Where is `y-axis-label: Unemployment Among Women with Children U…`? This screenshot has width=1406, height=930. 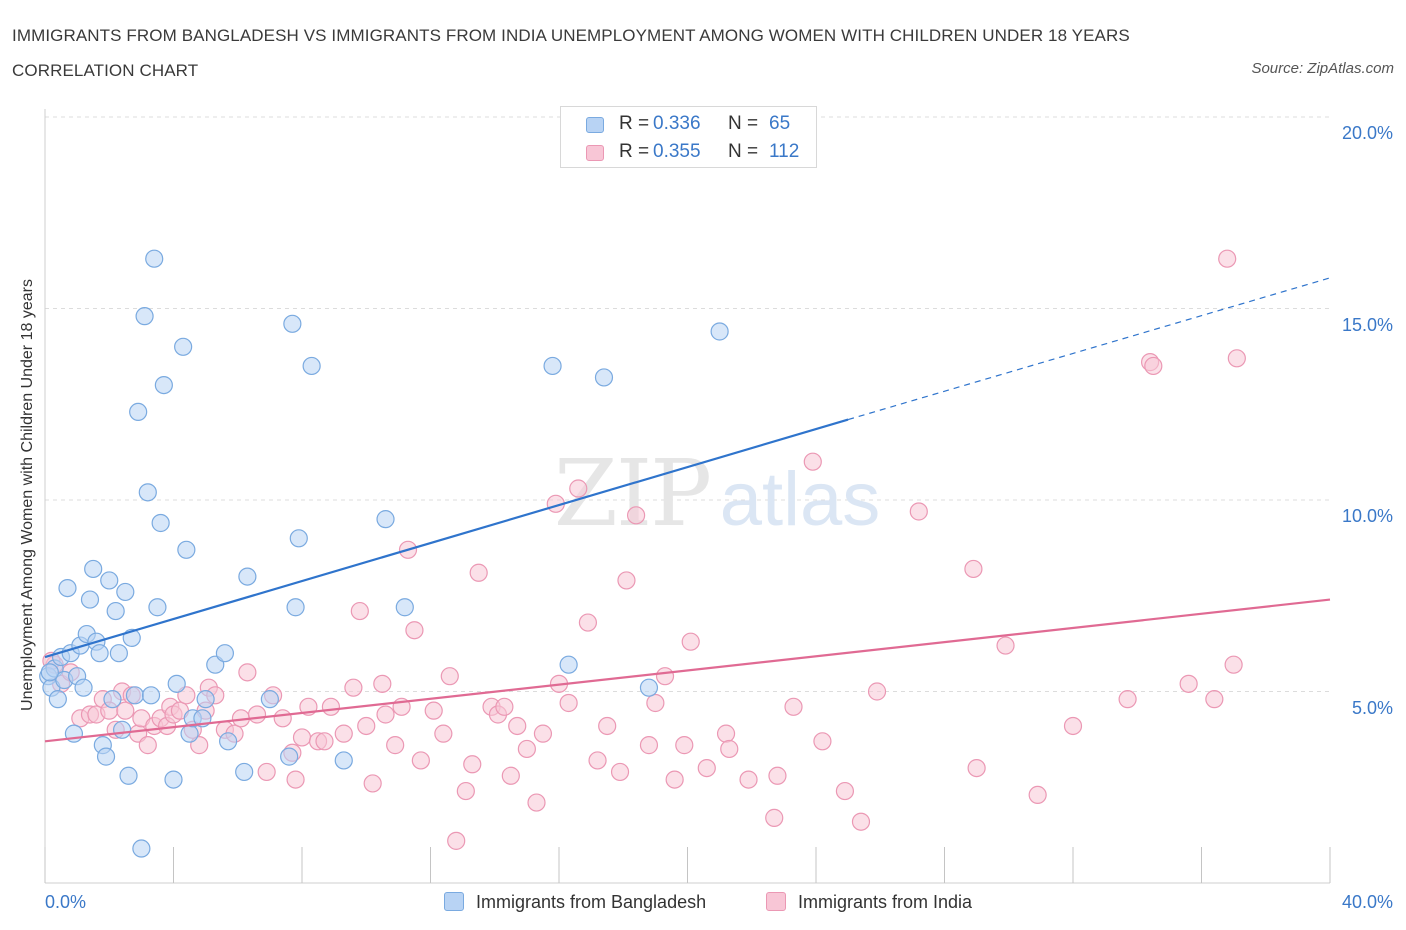
y-axis-label: Unemployment Among Women with Children U… is located at coordinates (27, 495).